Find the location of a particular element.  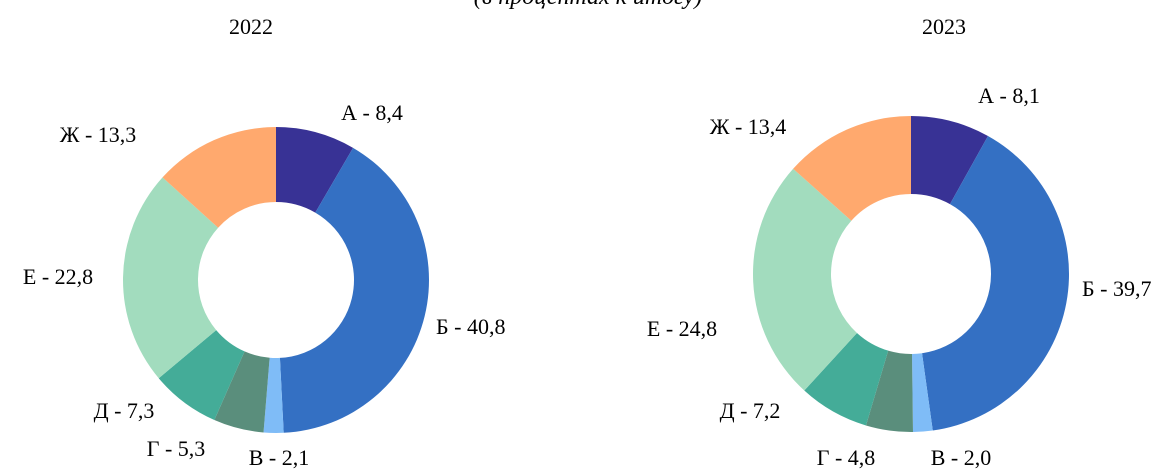

slice-label-d-2022: Д - 7,3 is located at coordinates (124, 410).